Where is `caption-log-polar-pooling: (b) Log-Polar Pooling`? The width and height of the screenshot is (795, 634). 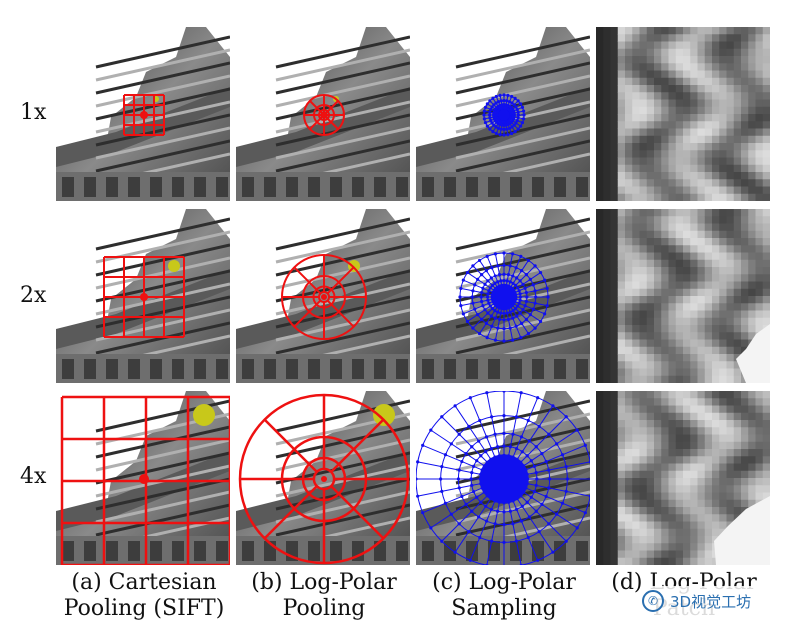 caption-log-polar-pooling: (b) Log-Polar Pooling is located at coordinates (324, 596).